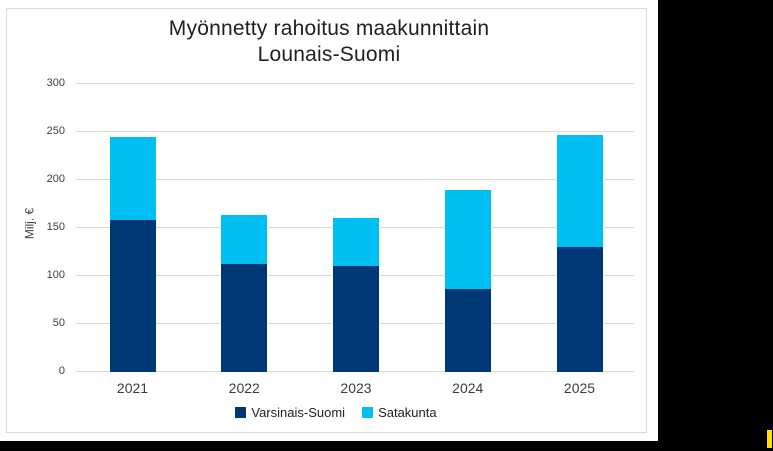 The width and height of the screenshot is (773, 451). I want to click on chart-title-line2: Lounais-Suomi, so click(329, 54).